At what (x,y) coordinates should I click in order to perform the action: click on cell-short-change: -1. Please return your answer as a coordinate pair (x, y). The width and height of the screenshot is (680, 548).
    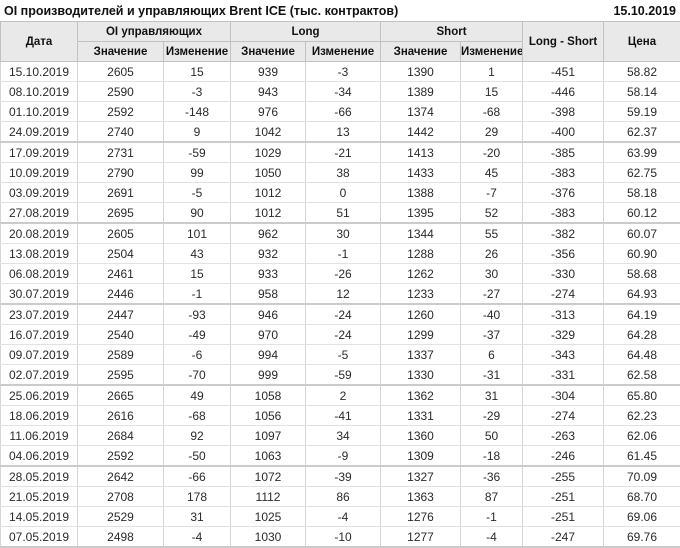
    Looking at the image, I should click on (492, 516).